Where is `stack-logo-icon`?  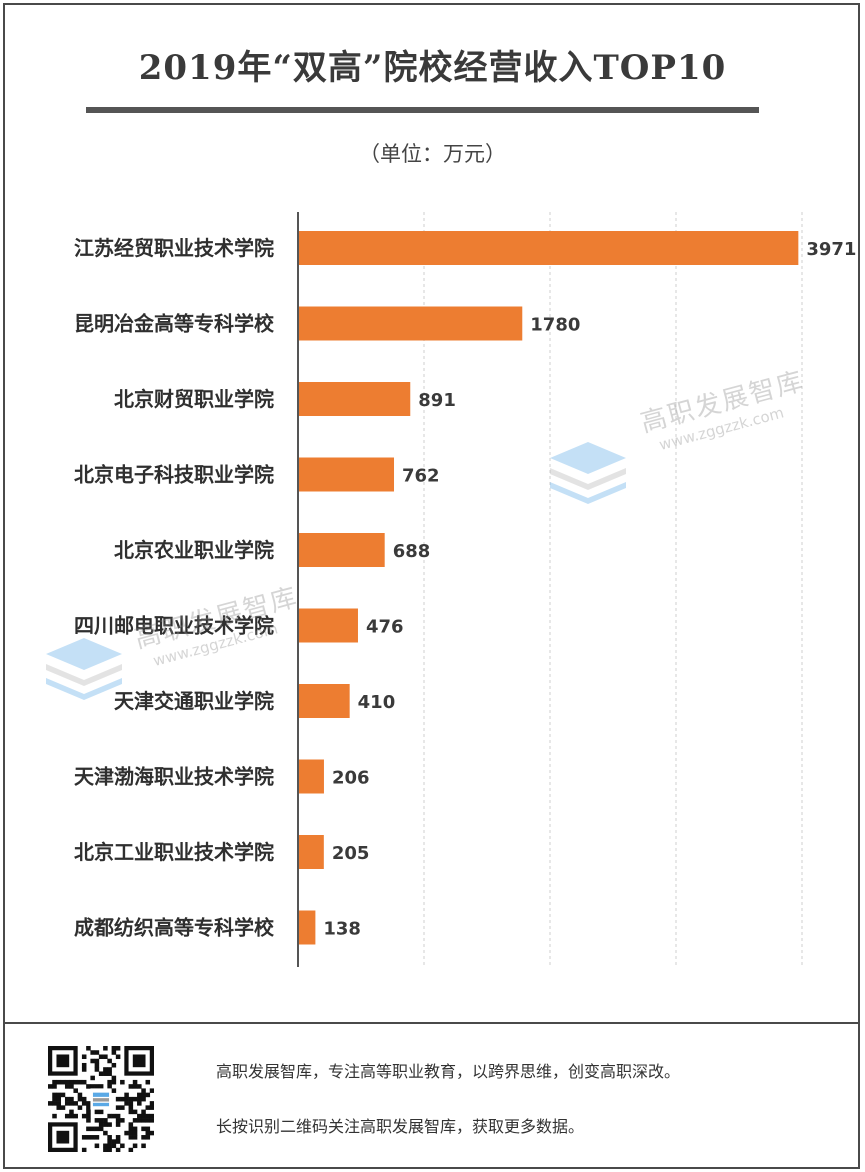 stack-logo-icon is located at coordinates (84, 669).